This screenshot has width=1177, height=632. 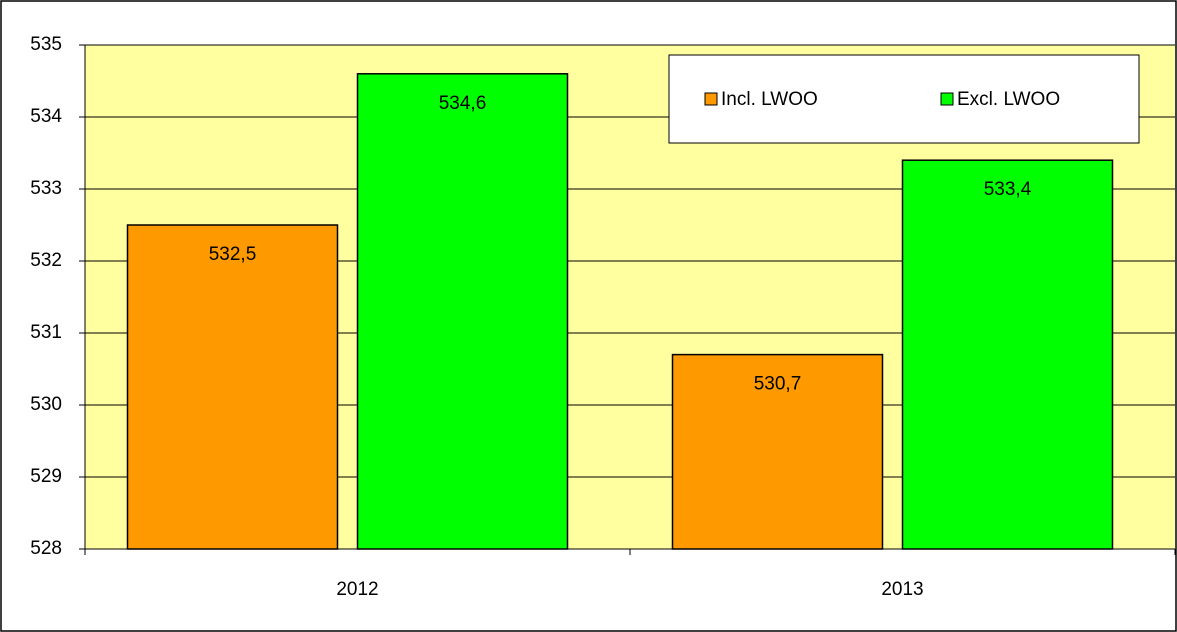 I want to click on y-tick-label: 535, so click(x=46, y=44).